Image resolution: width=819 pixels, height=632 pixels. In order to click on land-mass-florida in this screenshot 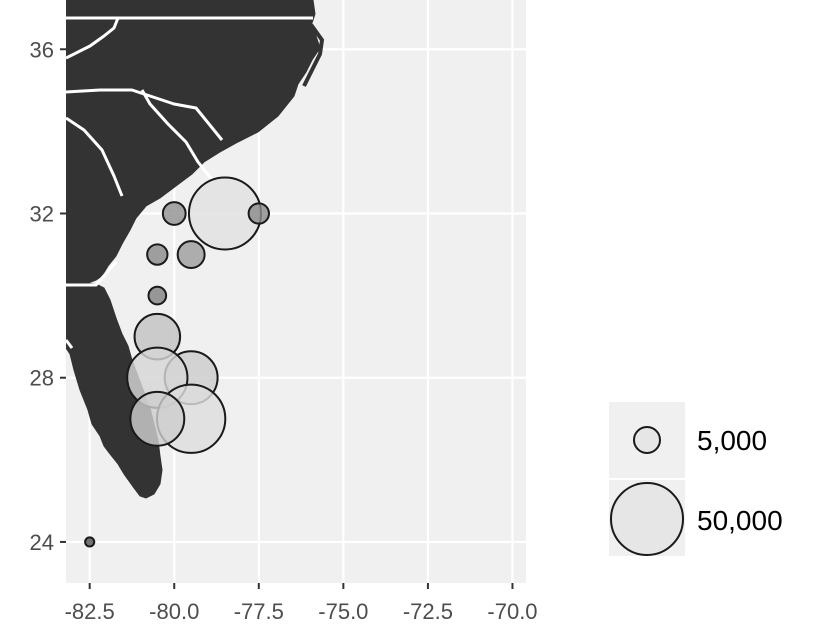, I will do `click(114, 390)`.